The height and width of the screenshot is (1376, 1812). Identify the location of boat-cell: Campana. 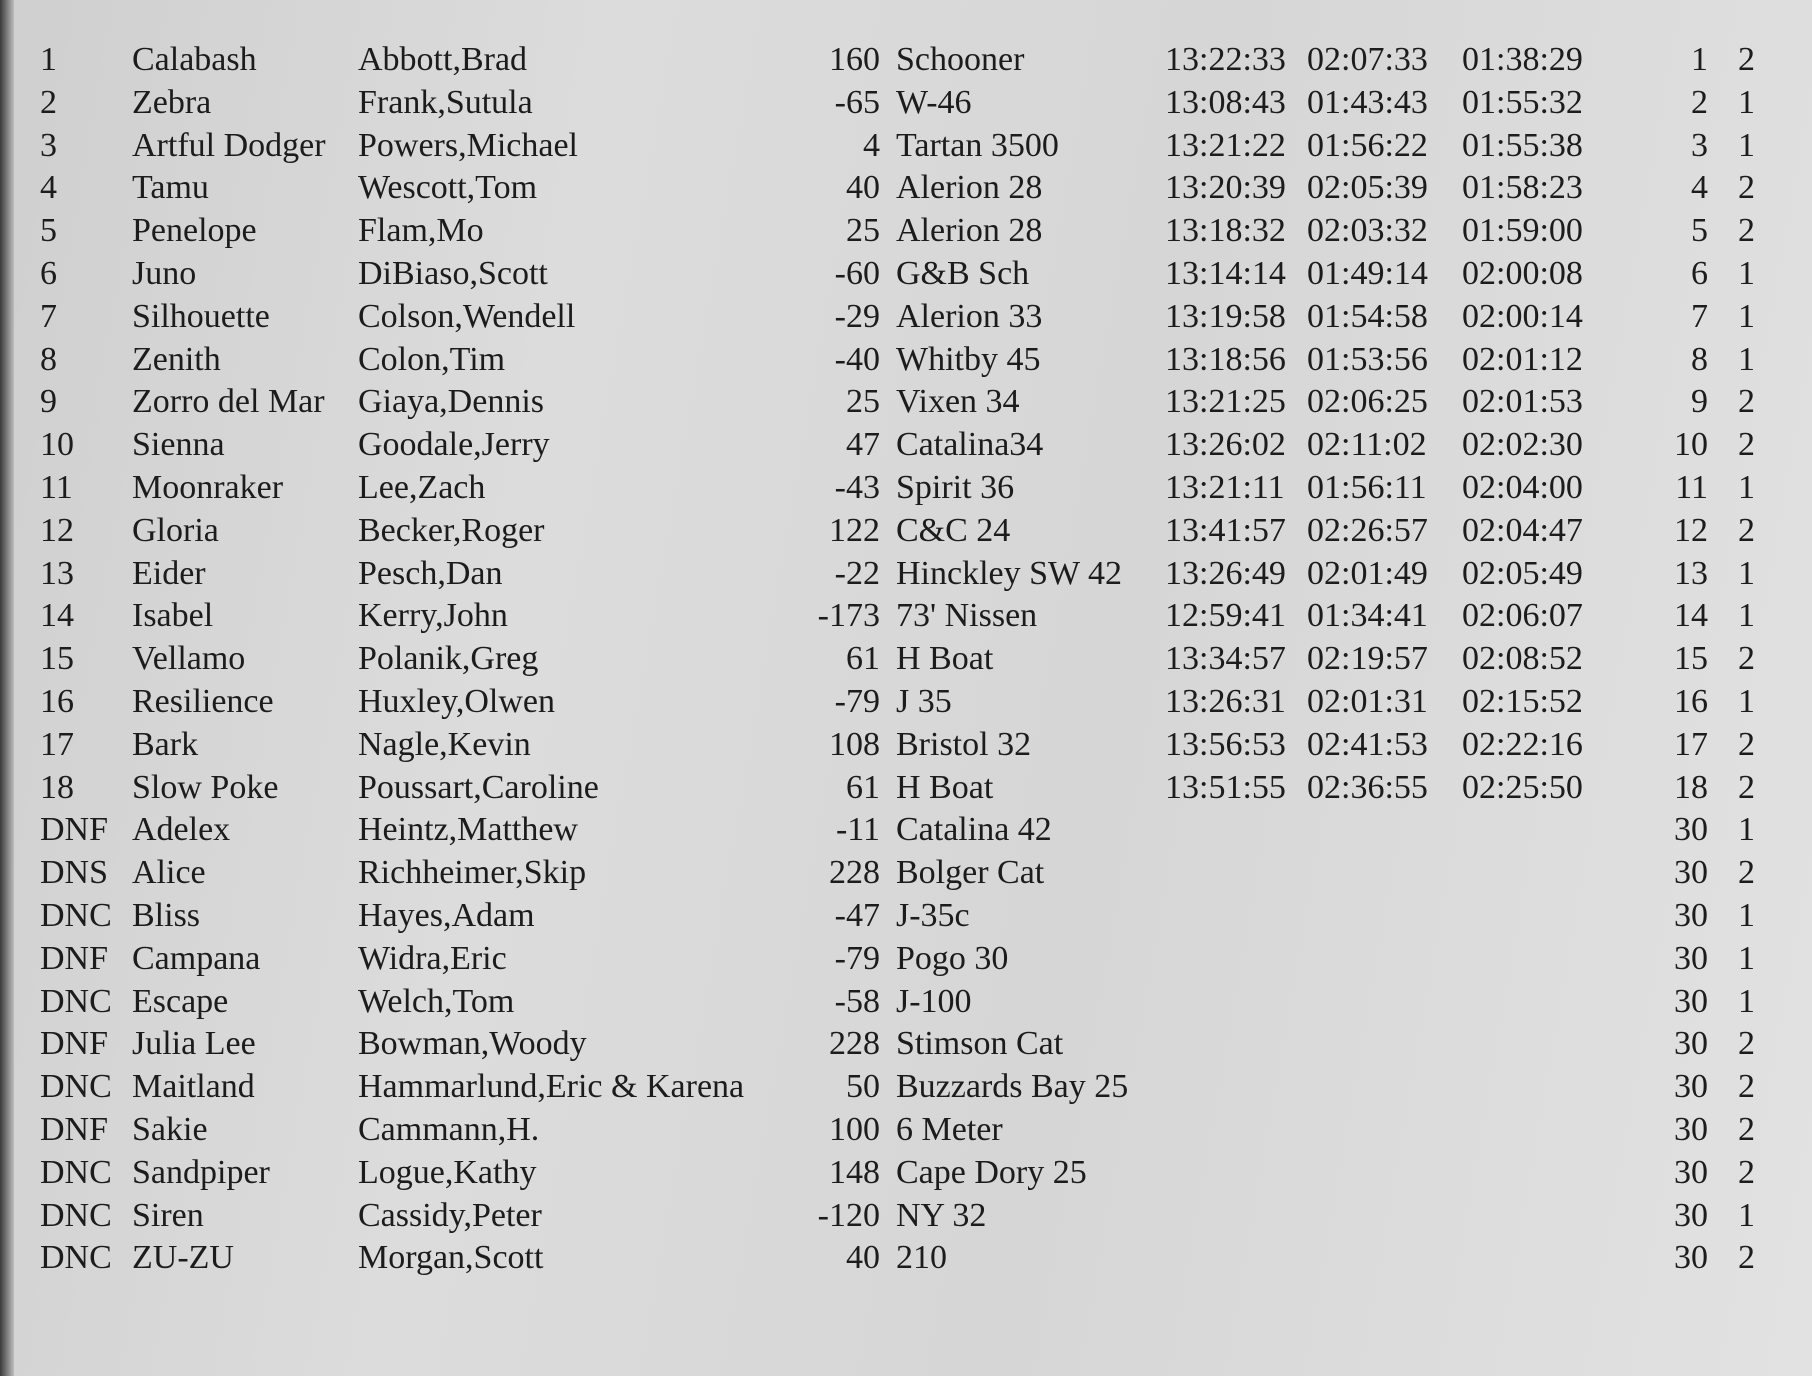
(196, 958).